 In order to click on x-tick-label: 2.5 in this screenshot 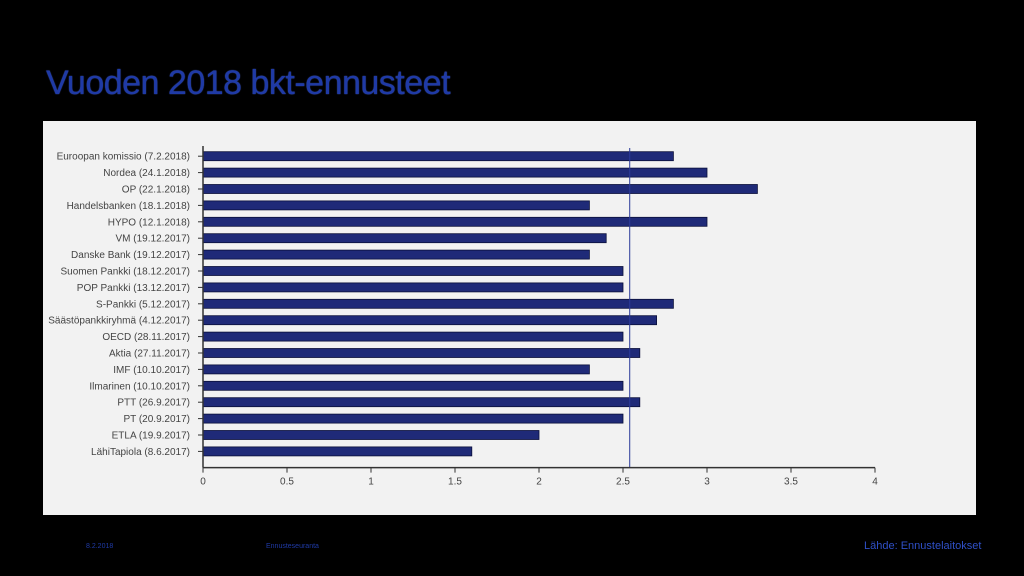, I will do `click(623, 482)`.